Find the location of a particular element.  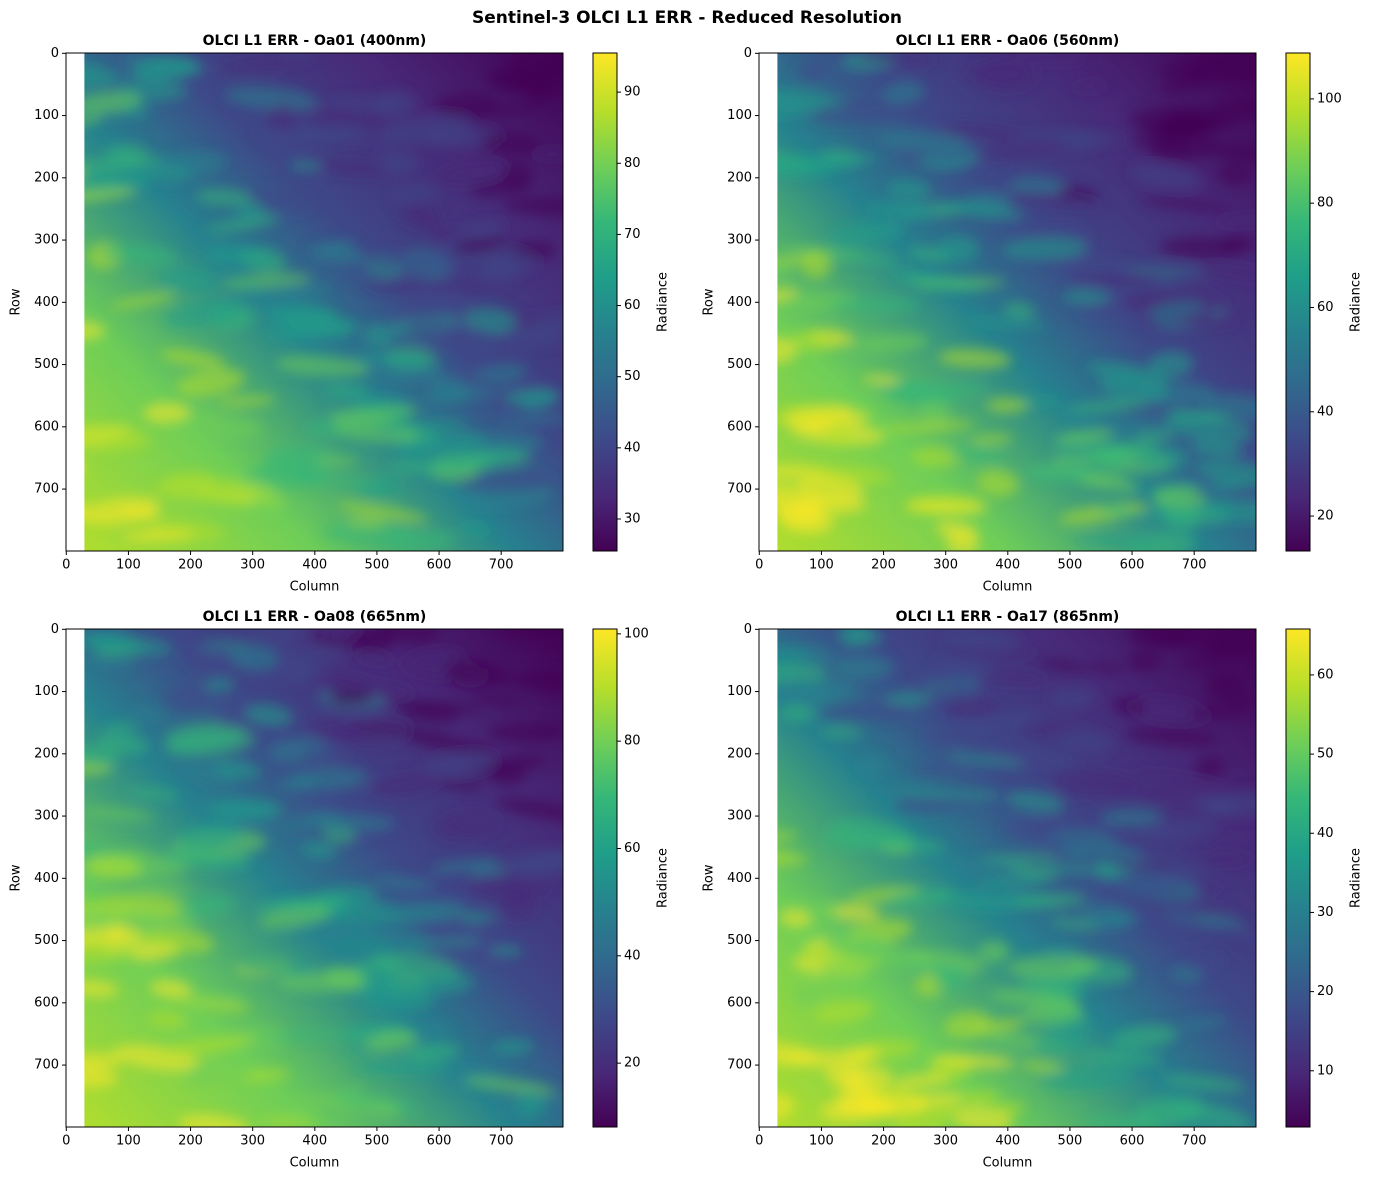

y-tick-label: 400 is located at coordinates (46, 878).